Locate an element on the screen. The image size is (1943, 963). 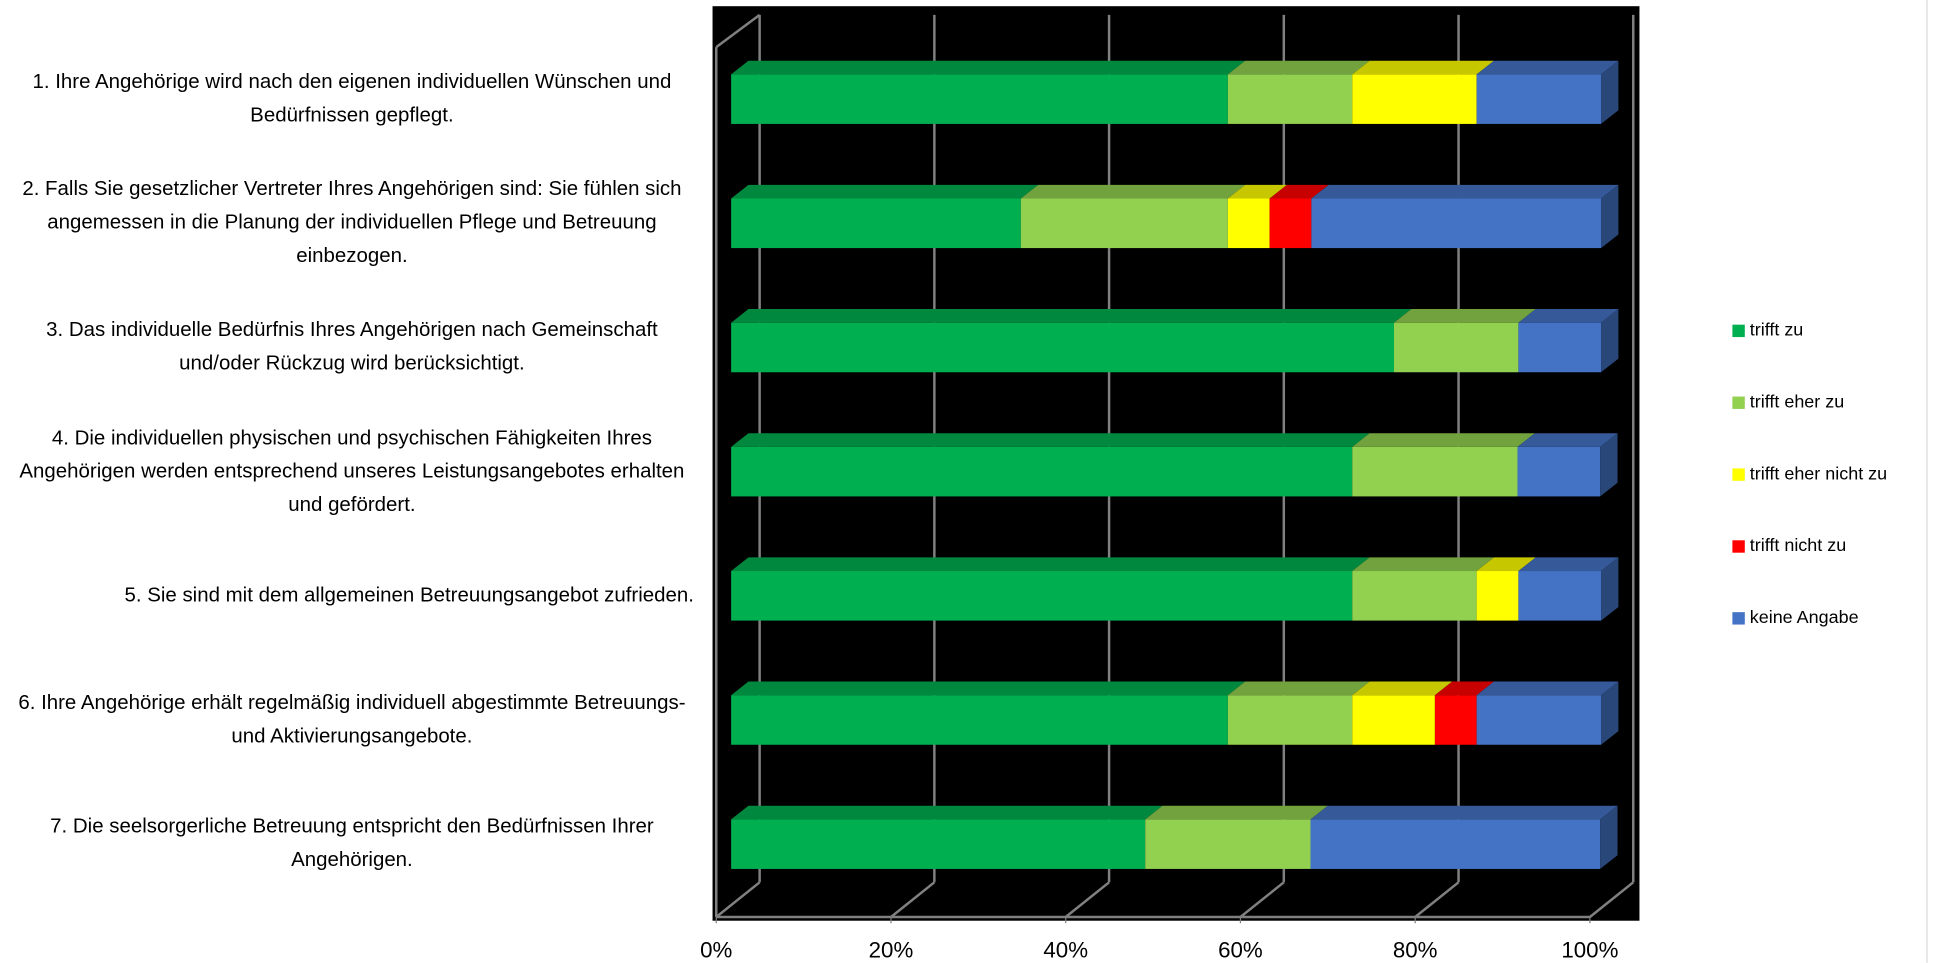
legend-label: trifft zu is located at coordinates (1777, 330).